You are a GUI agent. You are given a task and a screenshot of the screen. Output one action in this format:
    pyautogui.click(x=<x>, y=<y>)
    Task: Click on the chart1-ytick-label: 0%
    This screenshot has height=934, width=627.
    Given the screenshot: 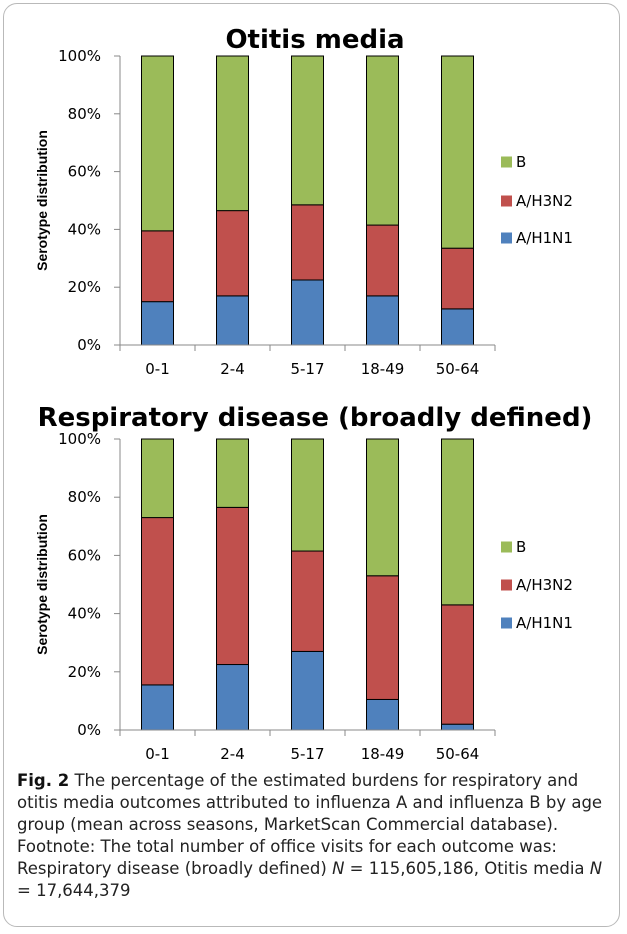 What is the action you would take?
    pyautogui.click(x=89, y=345)
    